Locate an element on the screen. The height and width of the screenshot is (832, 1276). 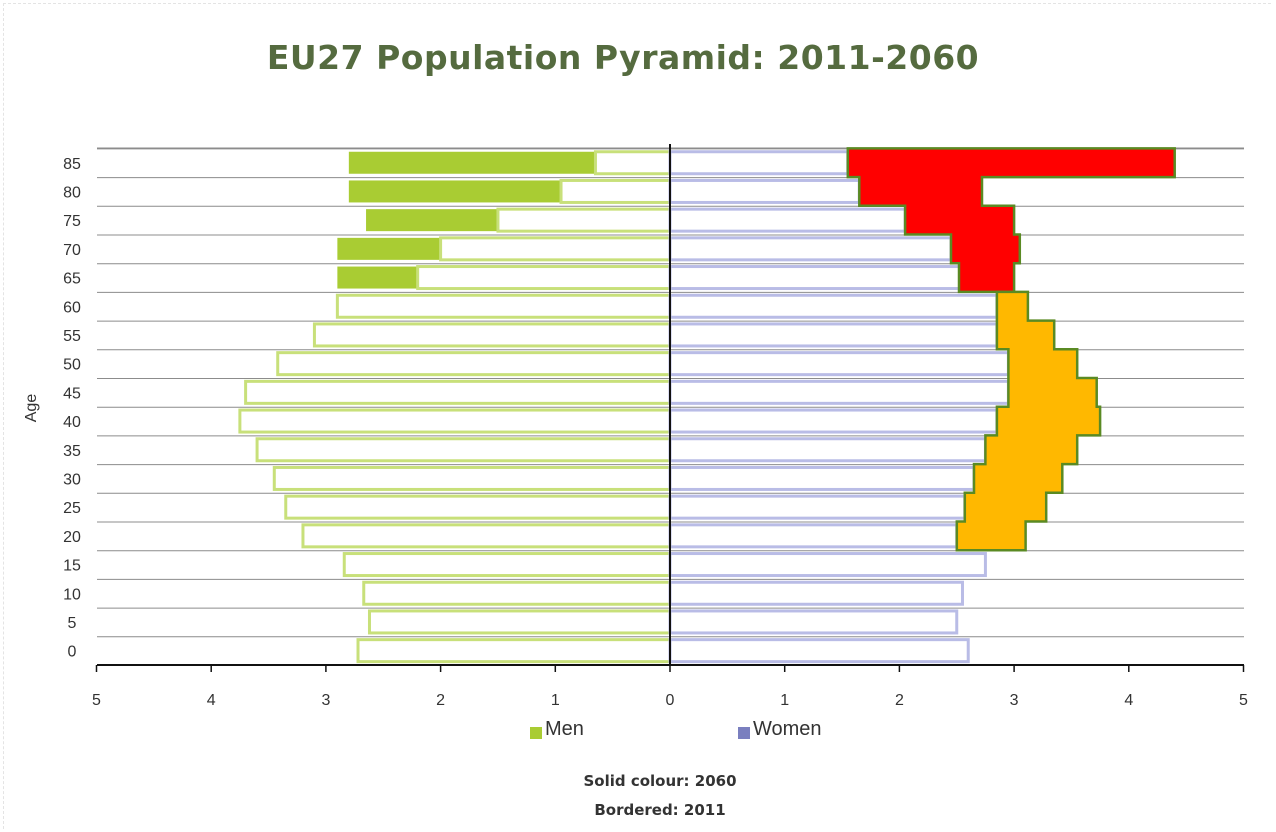
note-bordered: Bordered: 2011 is located at coordinates (660, 810).